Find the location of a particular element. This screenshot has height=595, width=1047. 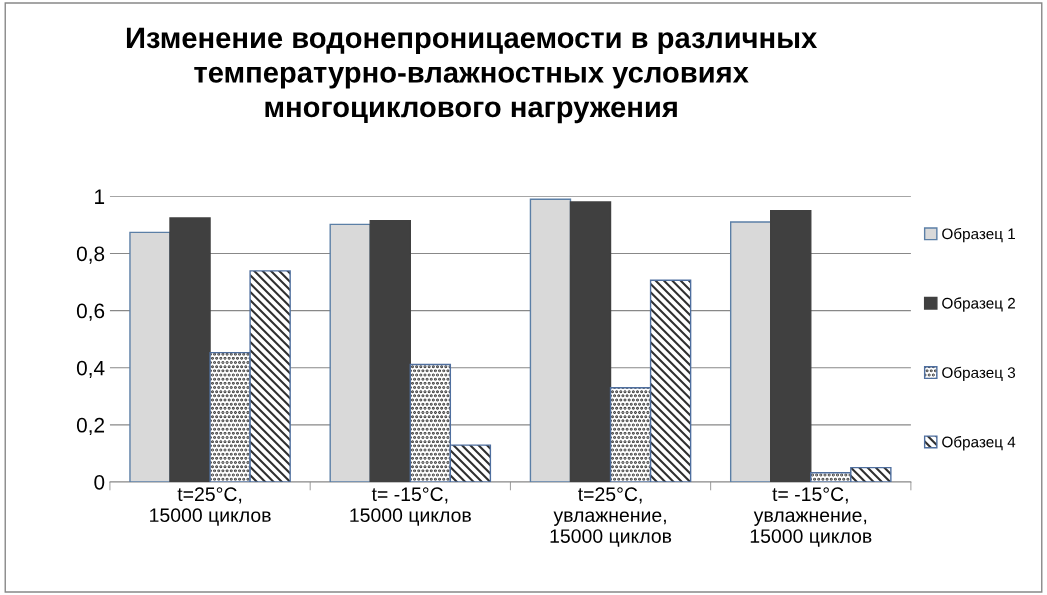

legend-label: Образец 3 is located at coordinates (979, 374).